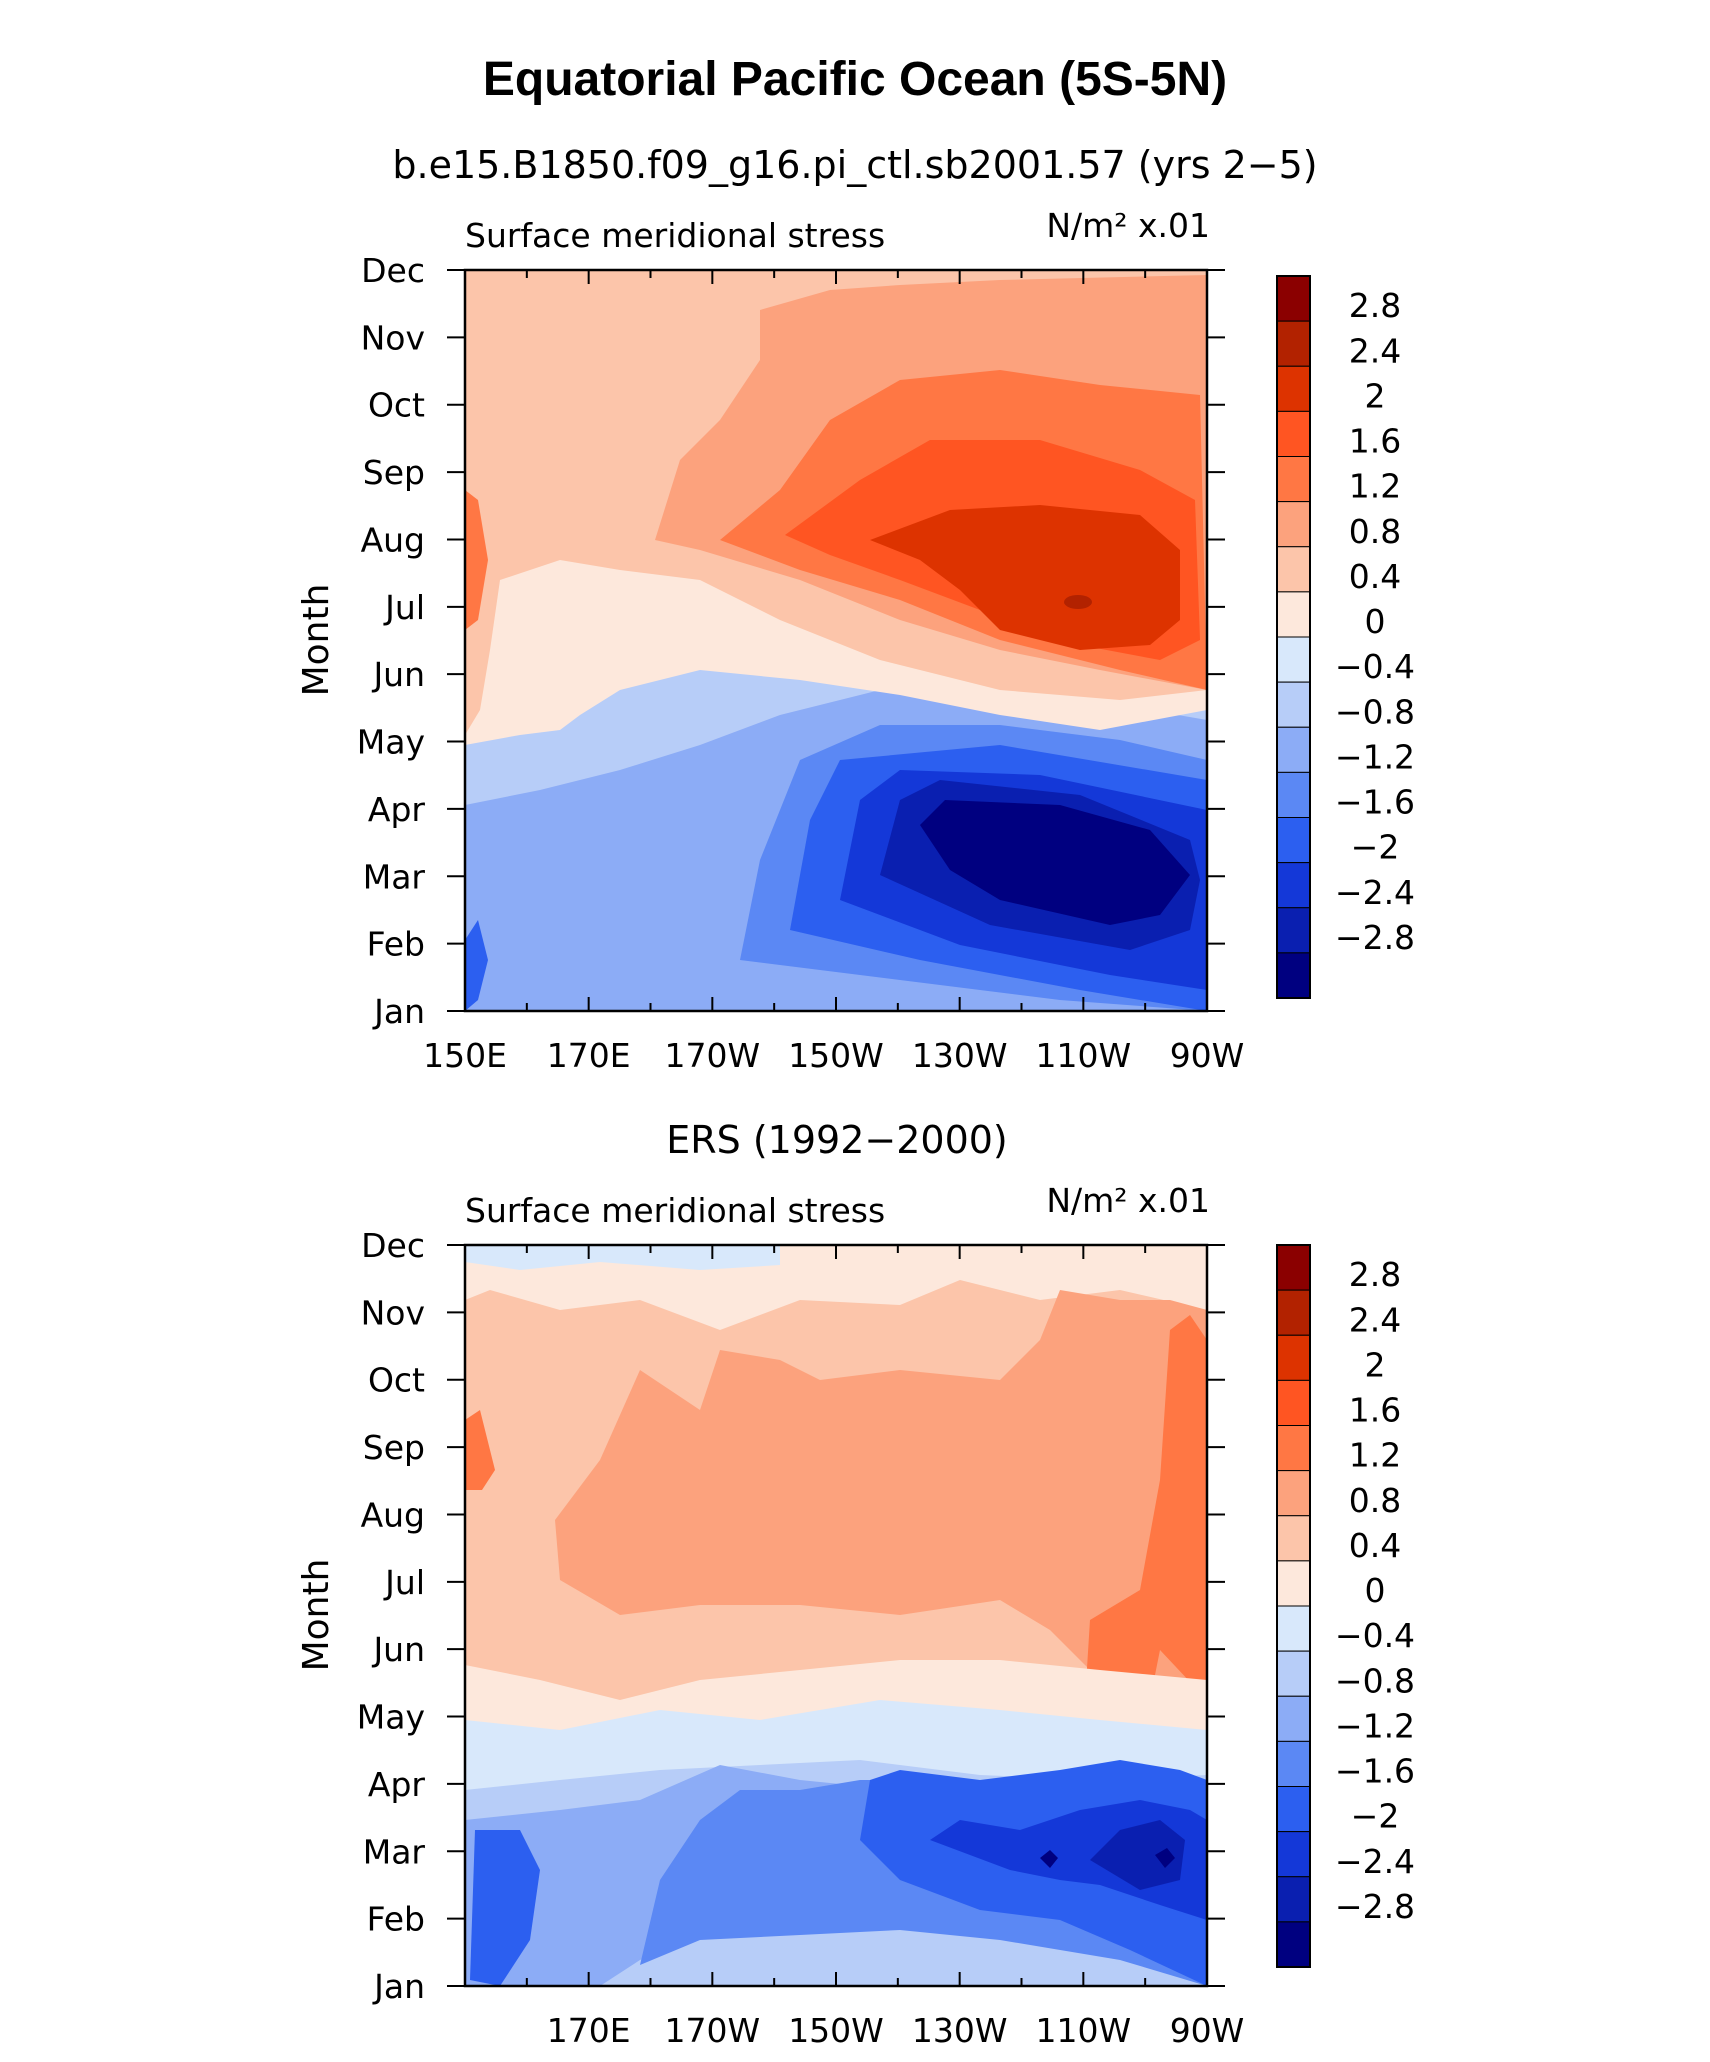  Describe the element at coordinates (836, 1055) in the screenshot. I see `x-tick-label: 150W` at that location.